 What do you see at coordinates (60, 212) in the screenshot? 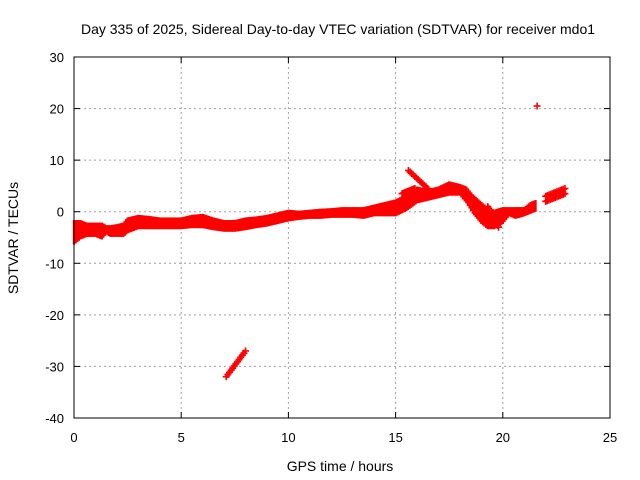
I see `y-tick-label: 0` at bounding box center [60, 212].